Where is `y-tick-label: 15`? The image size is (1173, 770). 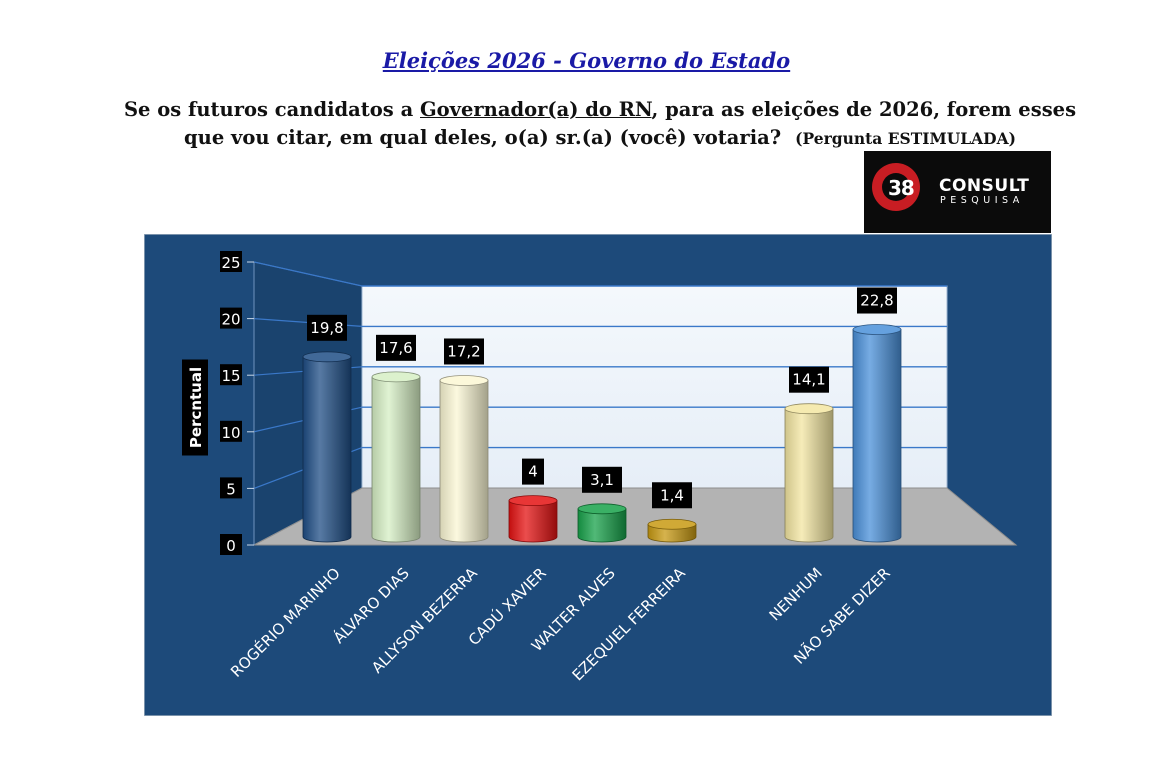
y-tick-label: 15 is located at coordinates (230, 376).